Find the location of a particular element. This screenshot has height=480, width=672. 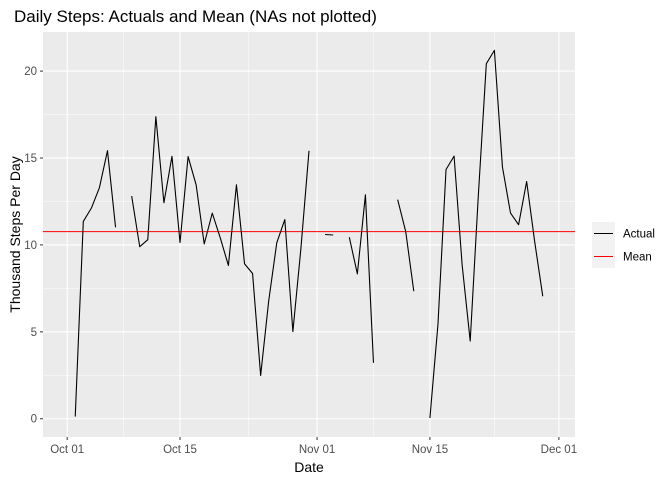

x-axis: Oct 01 Oct 15 Nov 01 Nov 15 Dec 01 is located at coordinates (313, 446).